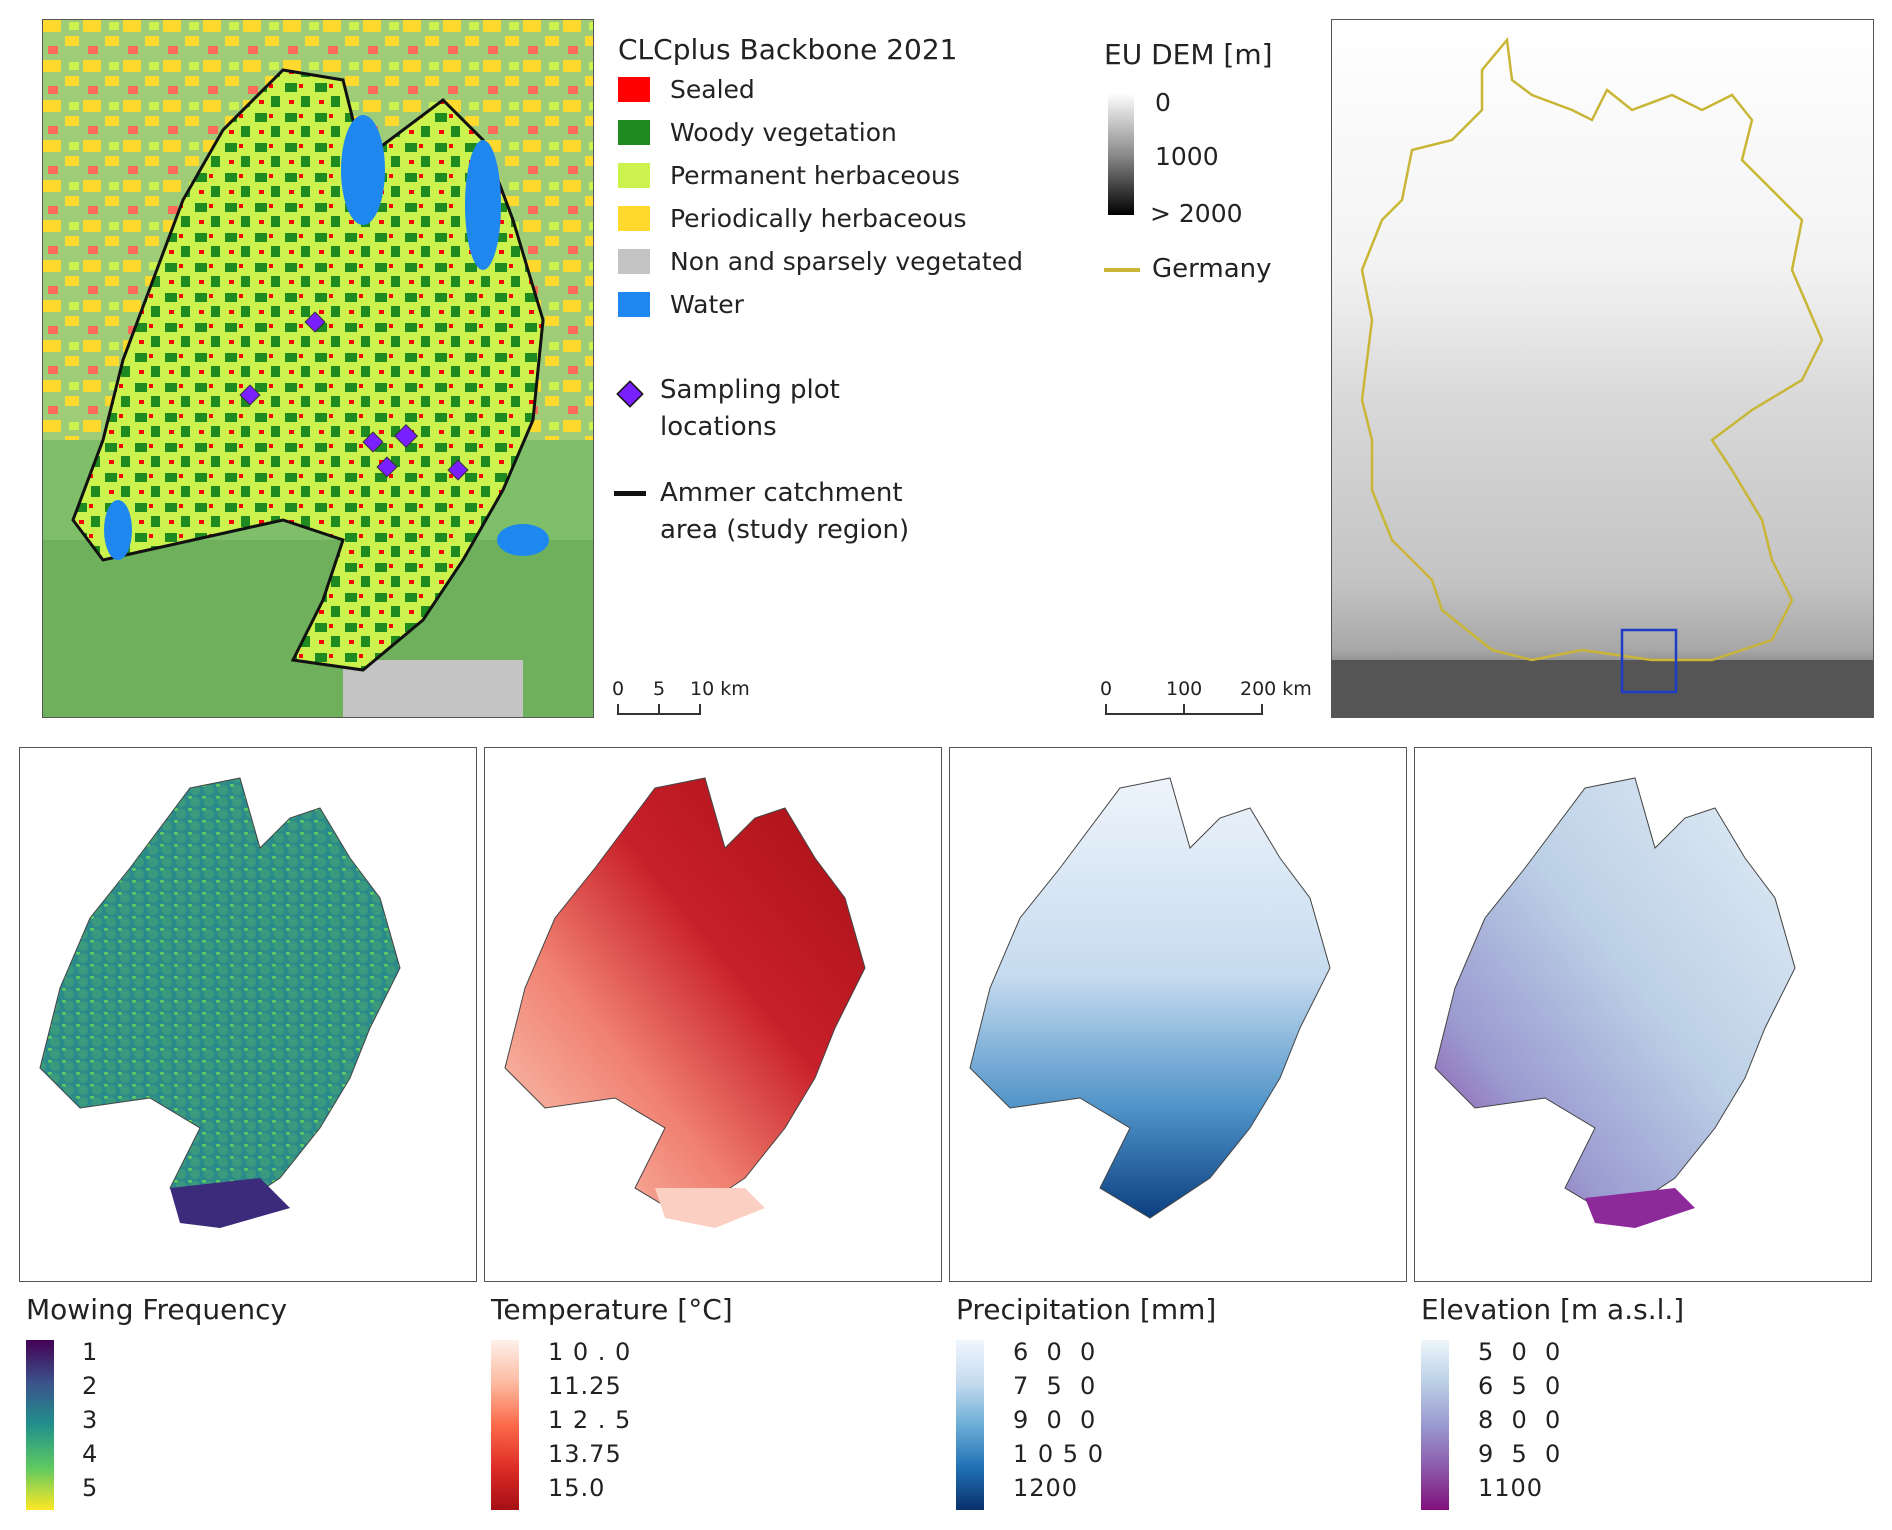 The height and width of the screenshot is (1530, 1892). What do you see at coordinates (1121, 154) in the screenshot?
I see `dem-ramp` at bounding box center [1121, 154].